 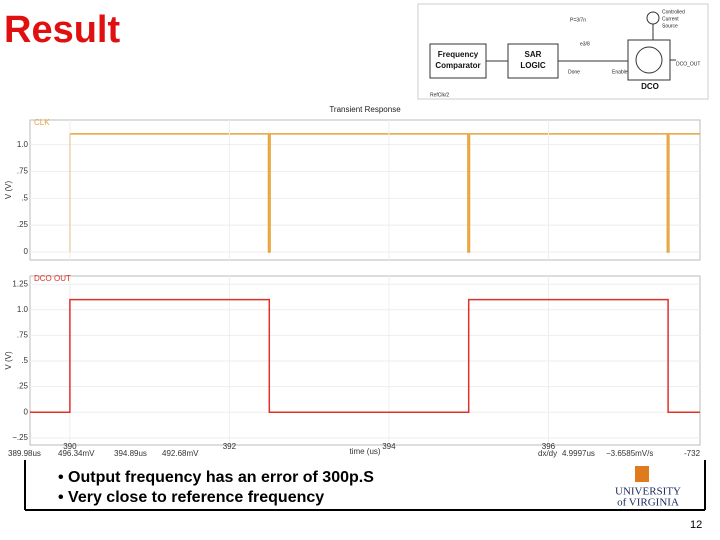 I want to click on dco-box, so click(x=649, y=60).